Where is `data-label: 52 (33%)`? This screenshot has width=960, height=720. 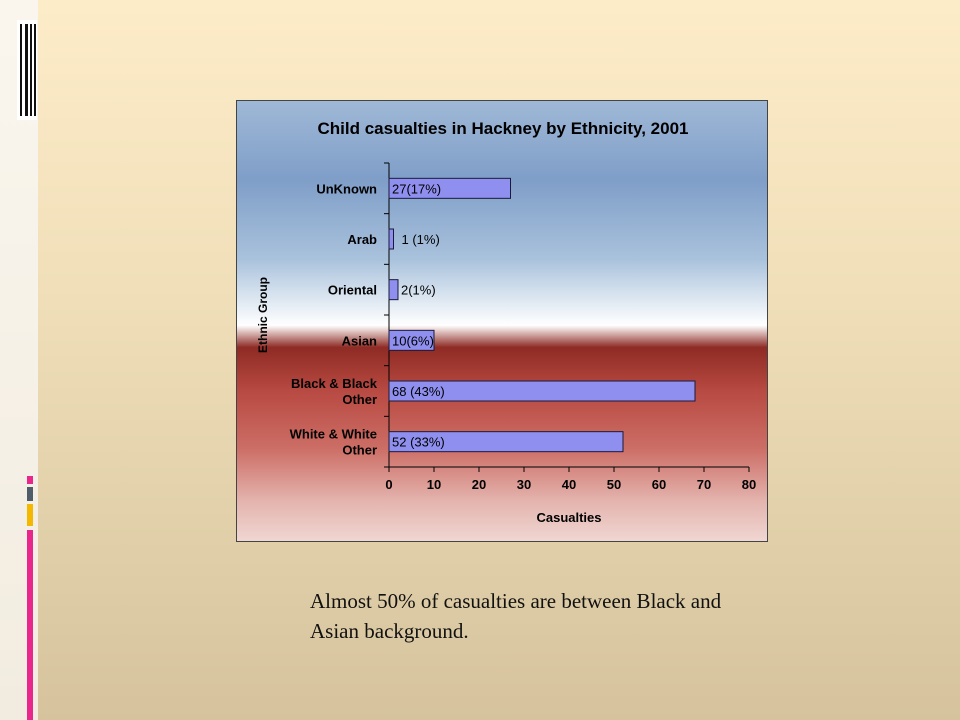 data-label: 52 (33%) is located at coordinates (418, 442).